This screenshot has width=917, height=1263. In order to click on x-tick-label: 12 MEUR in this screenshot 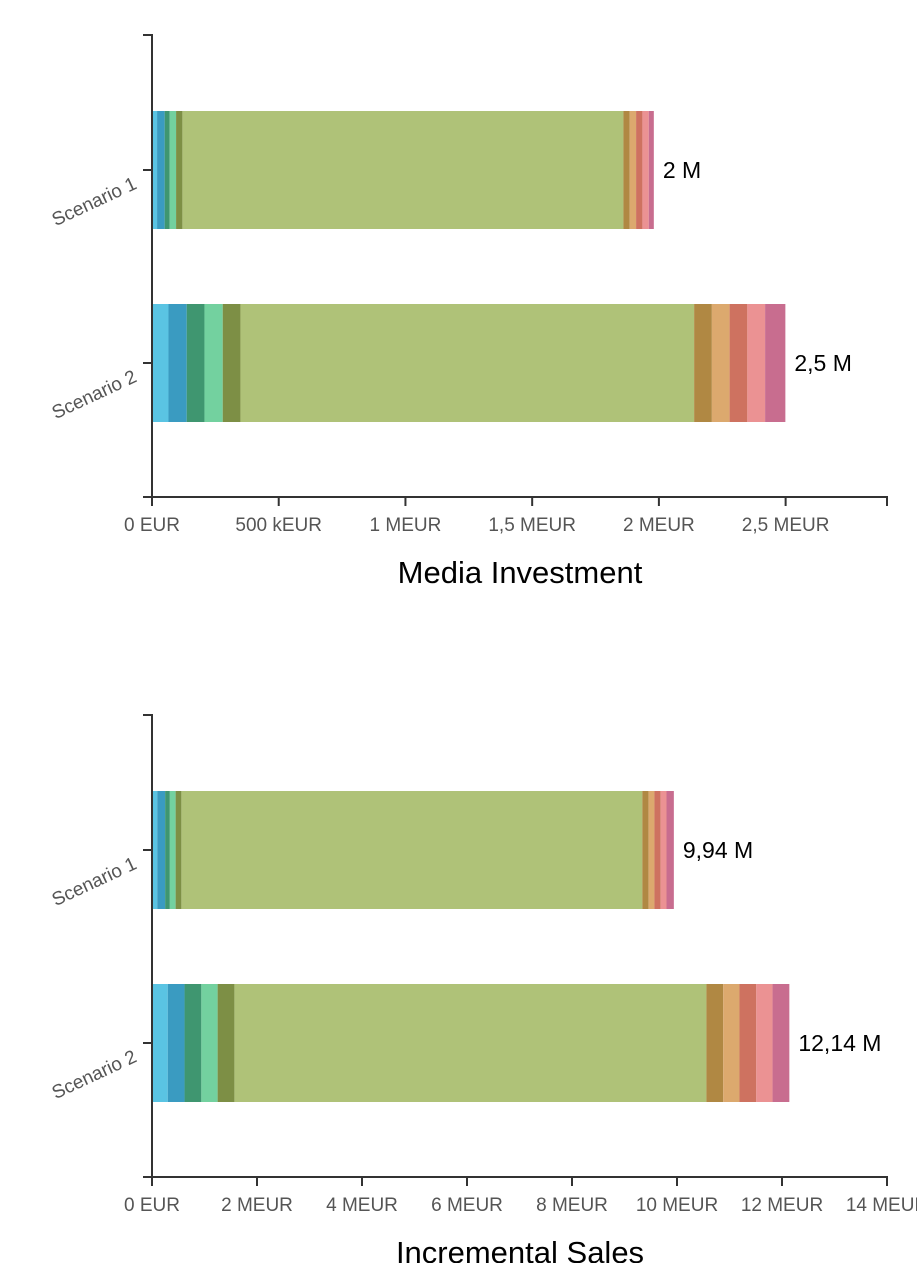, I will do `click(782, 1205)`.